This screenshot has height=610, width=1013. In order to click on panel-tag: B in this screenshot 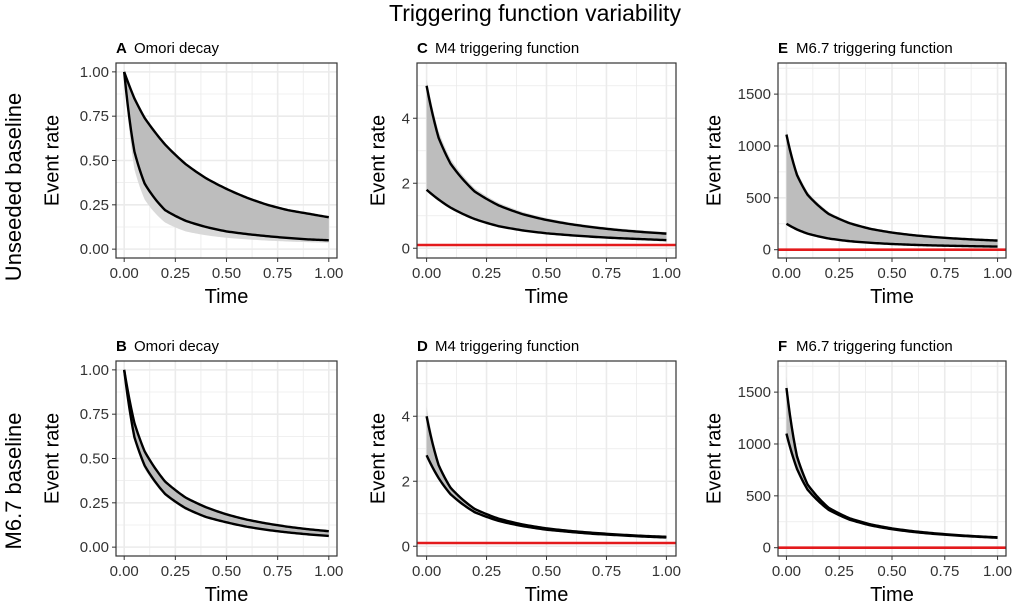, I will do `click(121, 346)`.